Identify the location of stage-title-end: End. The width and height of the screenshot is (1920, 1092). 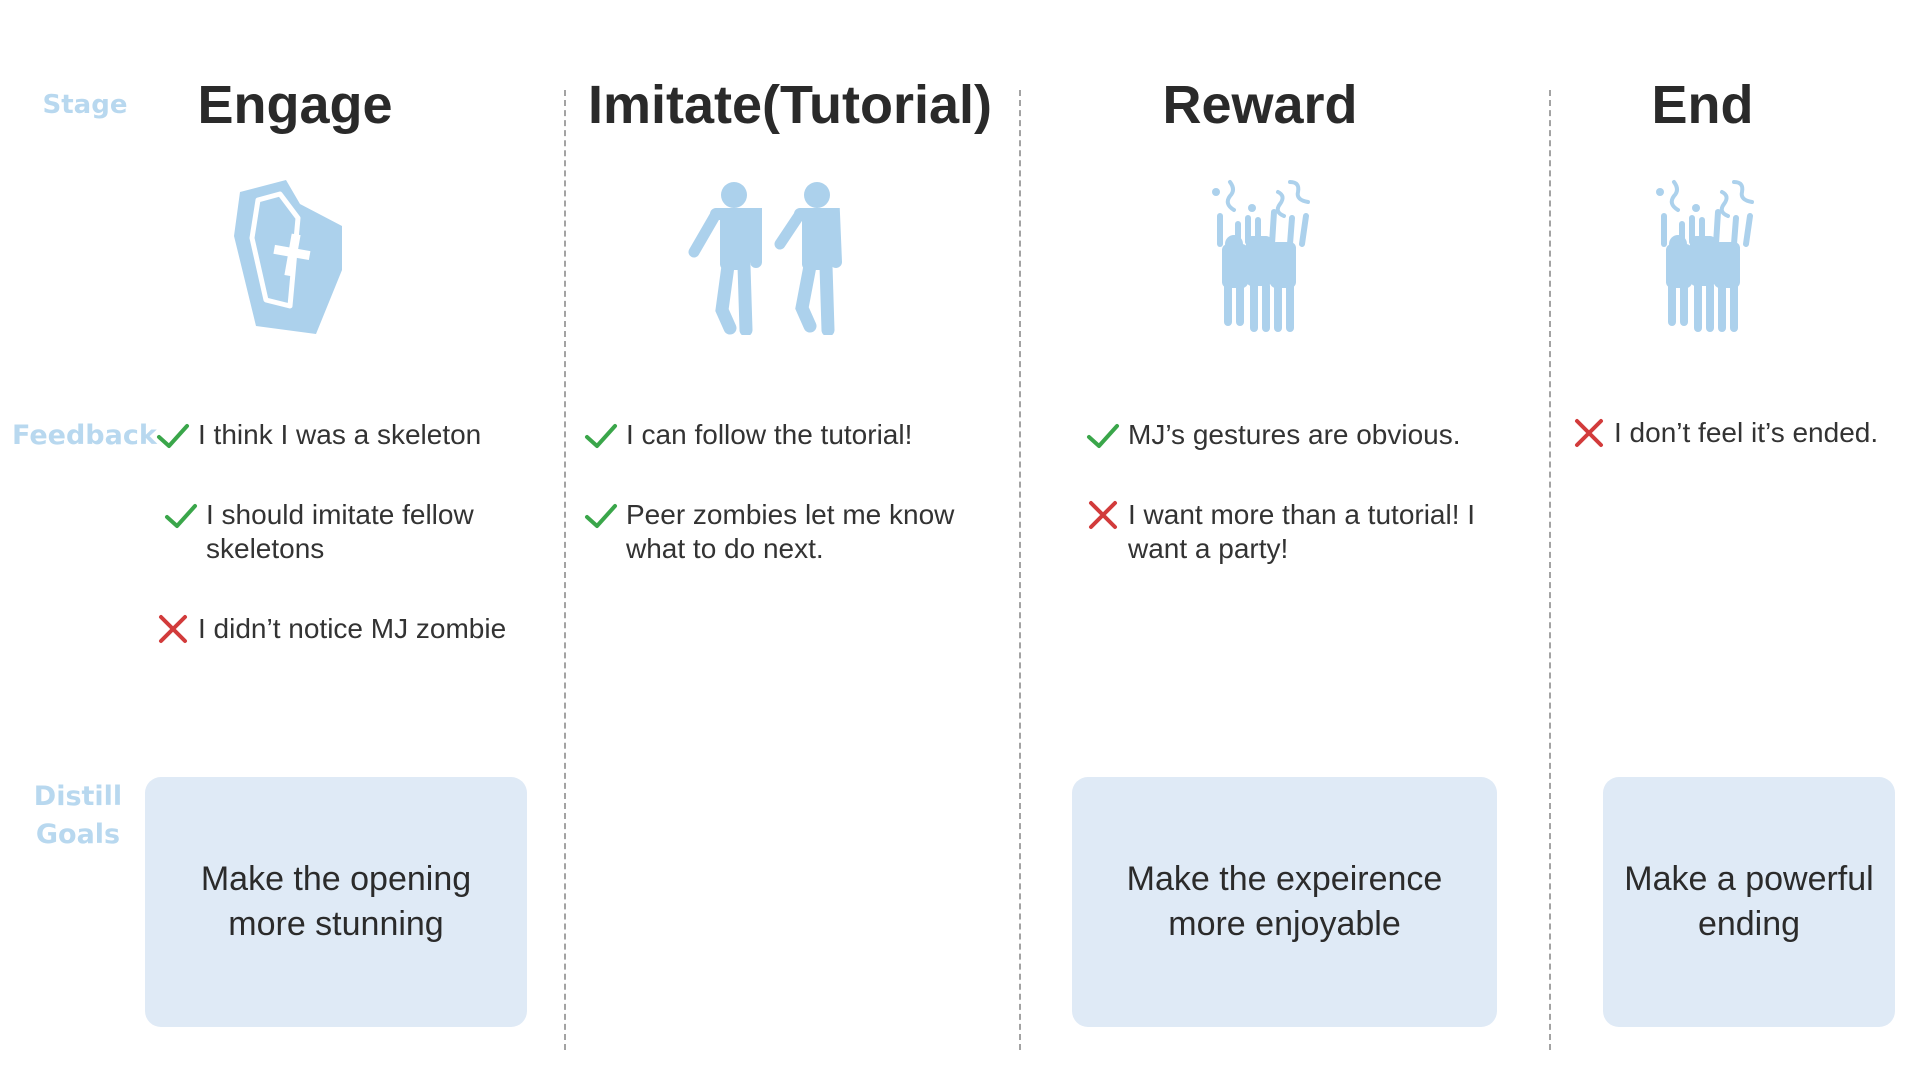
(1702, 105).